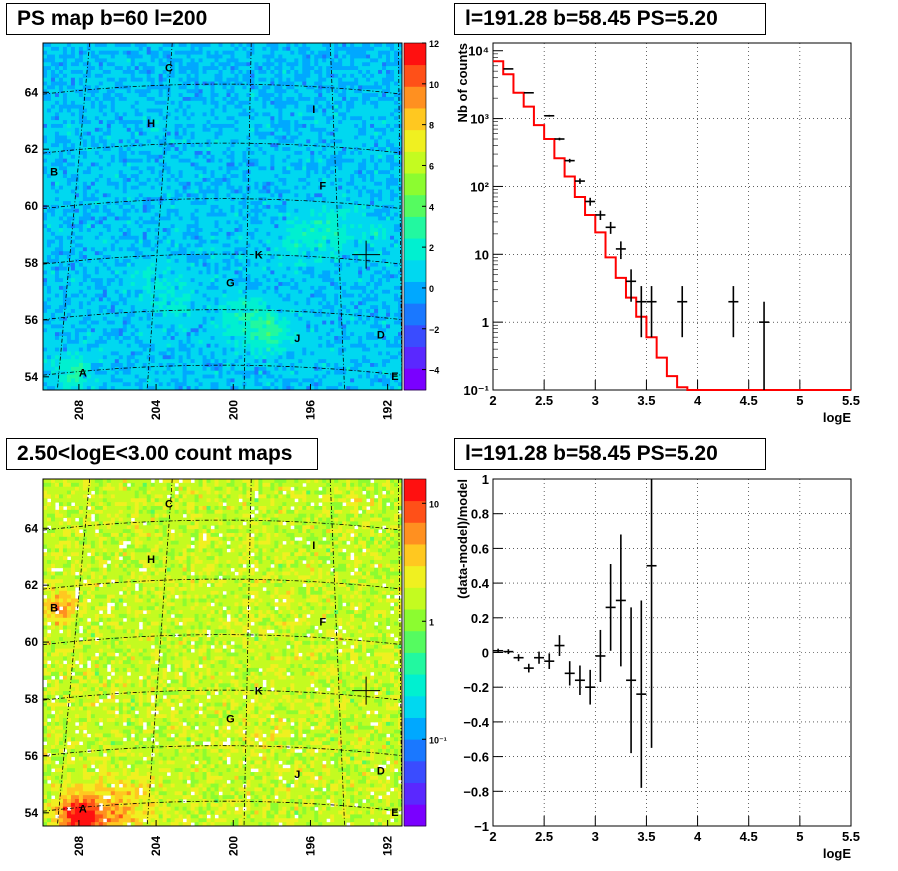 The height and width of the screenshot is (871, 898). Describe the element at coordinates (233, 846) in the screenshot. I see `x-tick-label-2-2: 200` at that location.